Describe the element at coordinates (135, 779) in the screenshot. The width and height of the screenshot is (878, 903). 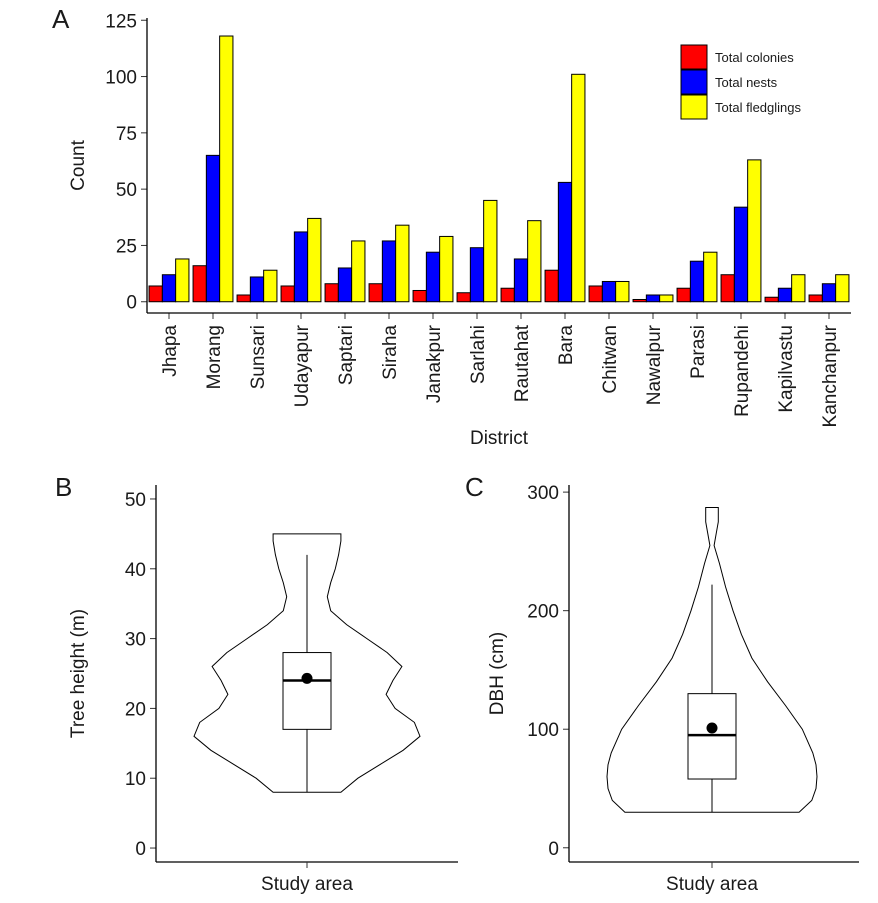
I see `y-tick-label: 10` at that location.